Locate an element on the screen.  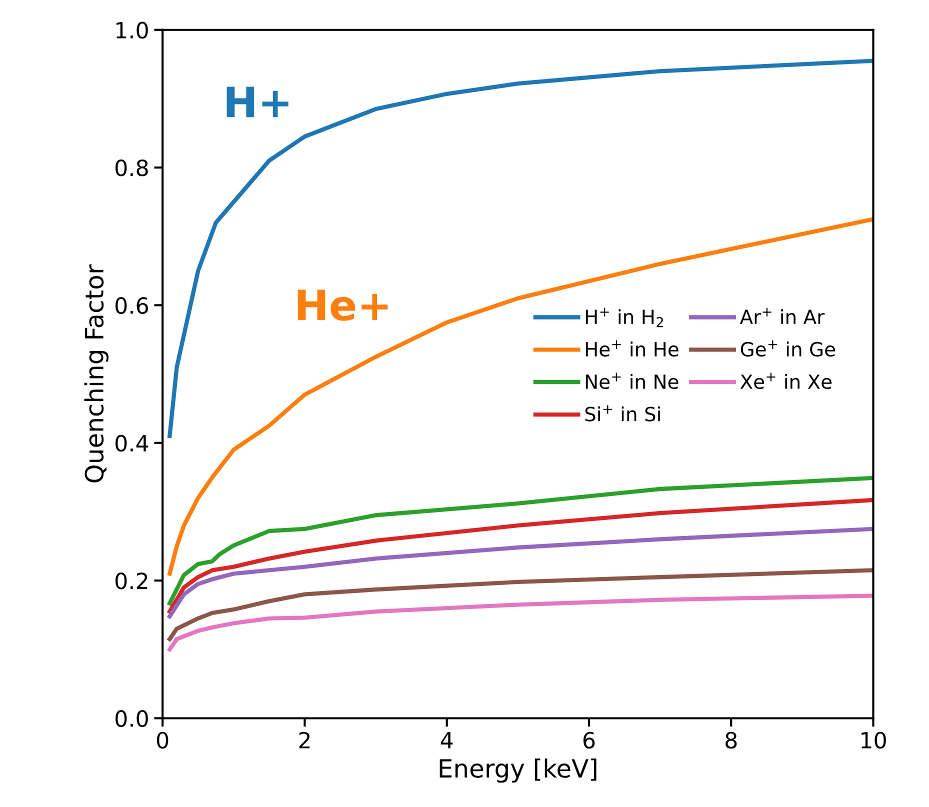
x-tick-label: 4 is located at coordinates (446, 740).